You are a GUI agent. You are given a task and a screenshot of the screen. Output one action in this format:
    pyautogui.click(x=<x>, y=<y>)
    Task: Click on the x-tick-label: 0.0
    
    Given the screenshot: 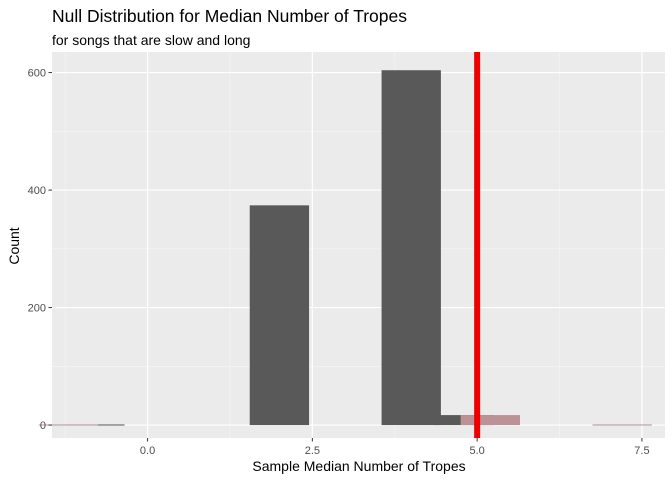 What is the action you would take?
    pyautogui.click(x=147, y=451)
    